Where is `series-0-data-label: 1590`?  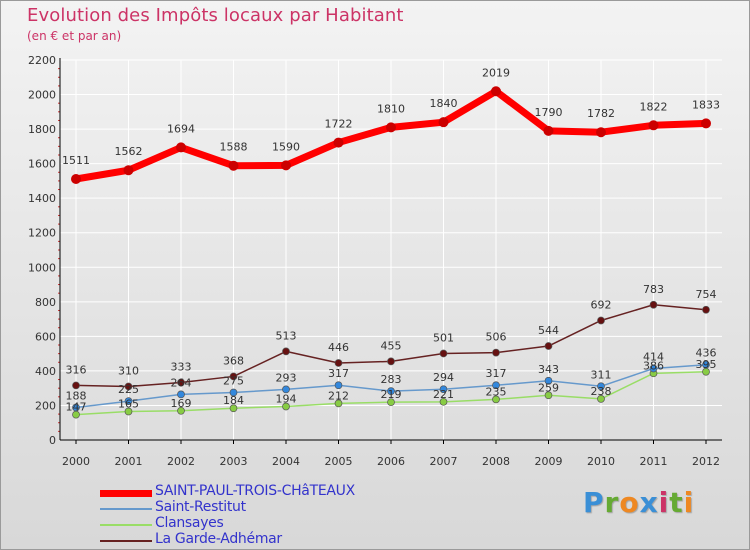
series-0-data-label: 1590 is located at coordinates (286, 146).